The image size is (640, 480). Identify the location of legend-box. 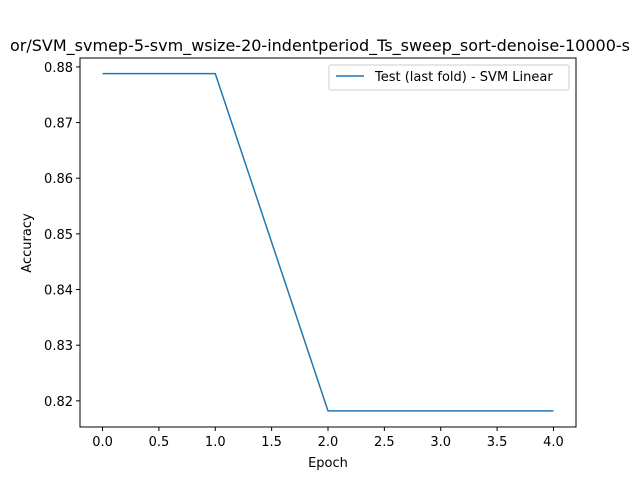
(449, 77).